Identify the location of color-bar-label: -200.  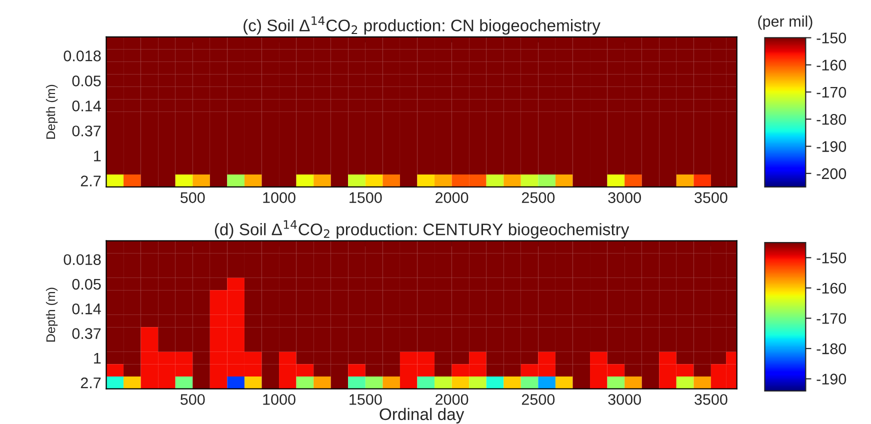
(831, 174).